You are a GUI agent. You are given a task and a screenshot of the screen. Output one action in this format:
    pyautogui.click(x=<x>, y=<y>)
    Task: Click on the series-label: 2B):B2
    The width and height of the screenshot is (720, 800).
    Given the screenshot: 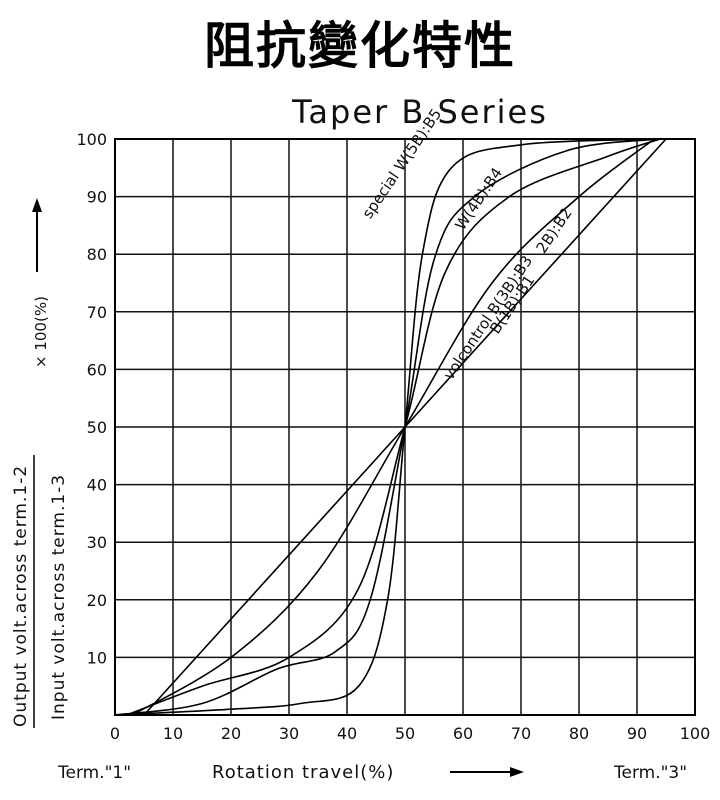 What is the action you would take?
    pyautogui.click(x=554, y=230)
    